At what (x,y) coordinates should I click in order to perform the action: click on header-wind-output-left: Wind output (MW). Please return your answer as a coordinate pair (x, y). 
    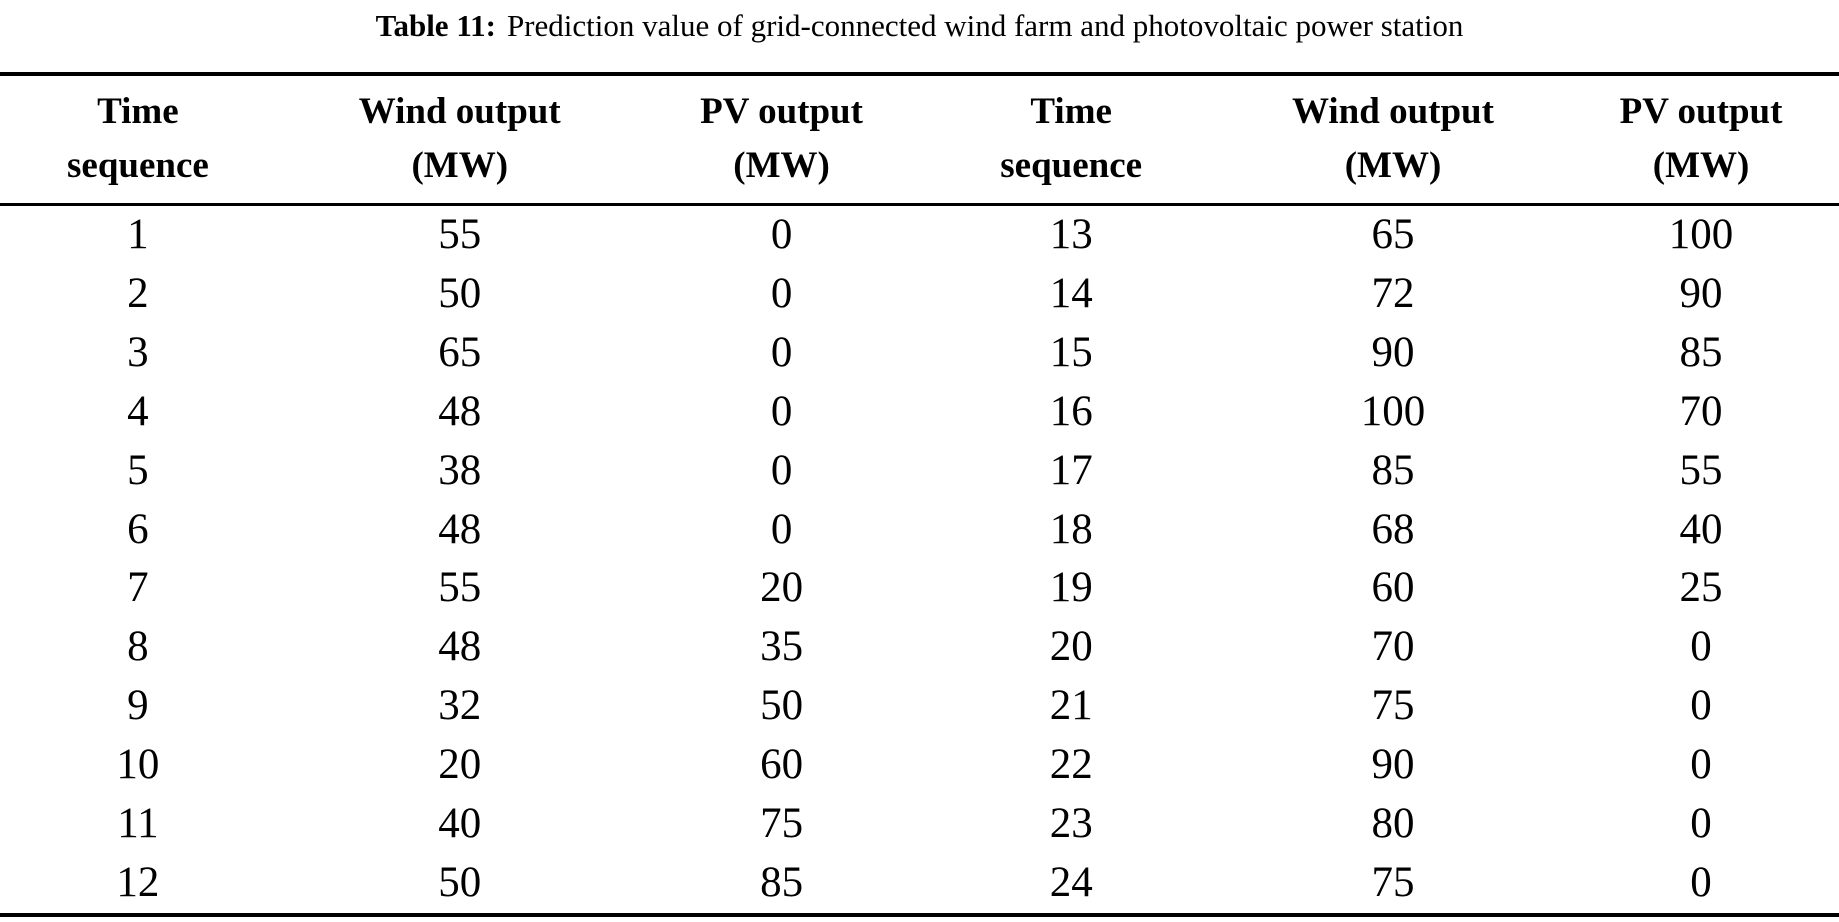
    Looking at the image, I should click on (459, 140).